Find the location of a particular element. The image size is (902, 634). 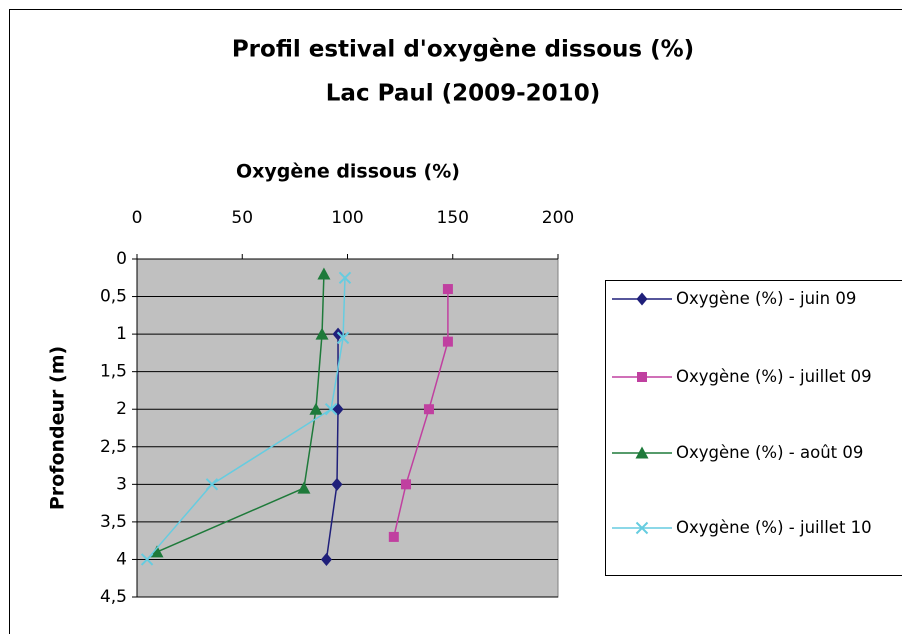

legend-symbols is located at coordinates (642, 413).